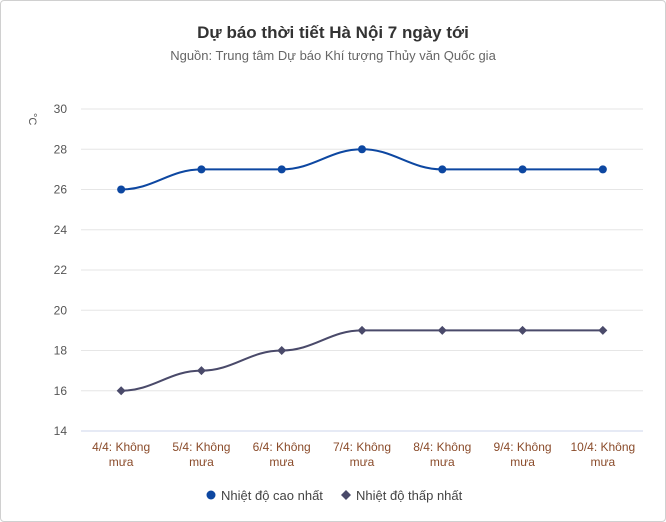 Image resolution: width=666 pixels, height=522 pixels. Describe the element at coordinates (61, 351) in the screenshot. I see `y-tick-label: 18` at that location.